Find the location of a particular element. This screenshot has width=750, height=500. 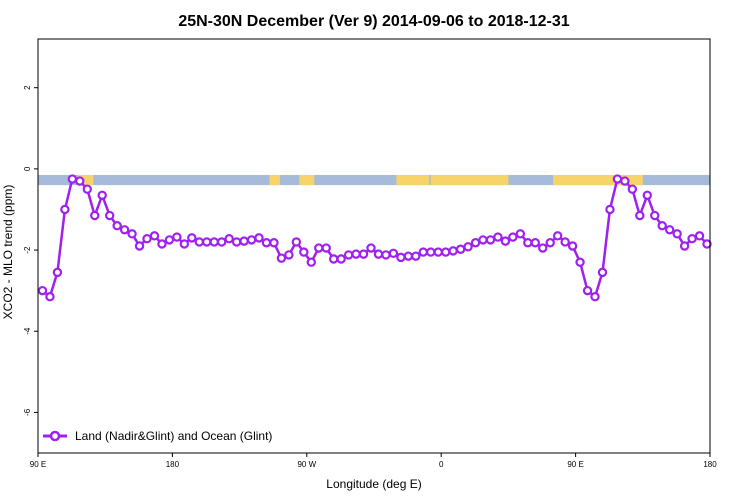

land-ocean-band is located at coordinates (374, 180).